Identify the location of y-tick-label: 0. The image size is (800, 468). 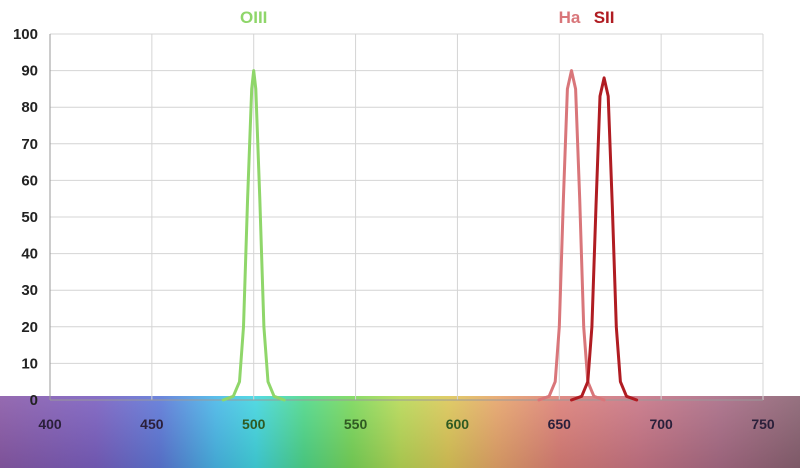
(34, 400).